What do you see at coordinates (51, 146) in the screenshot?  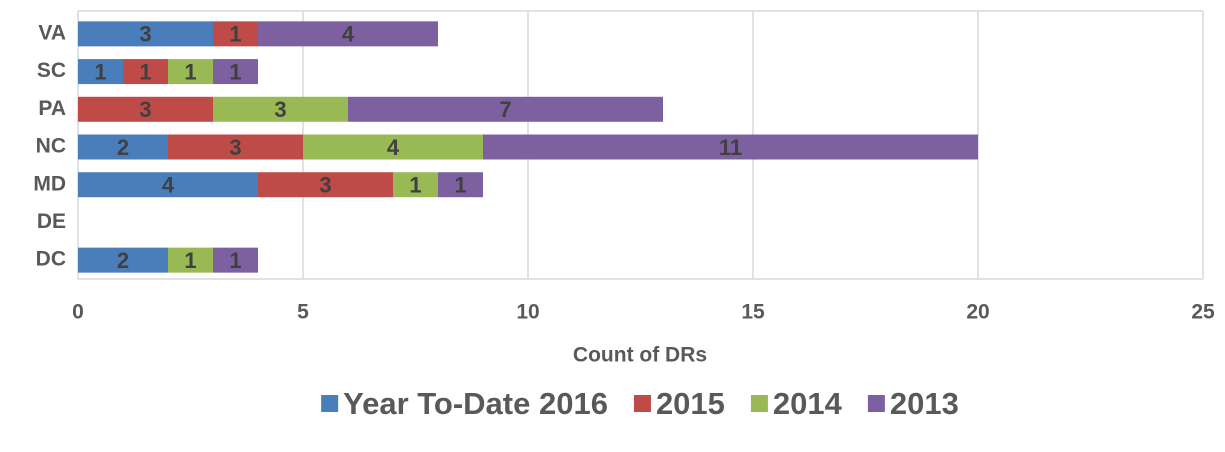 I see `y-tick-label: NC` at bounding box center [51, 146].